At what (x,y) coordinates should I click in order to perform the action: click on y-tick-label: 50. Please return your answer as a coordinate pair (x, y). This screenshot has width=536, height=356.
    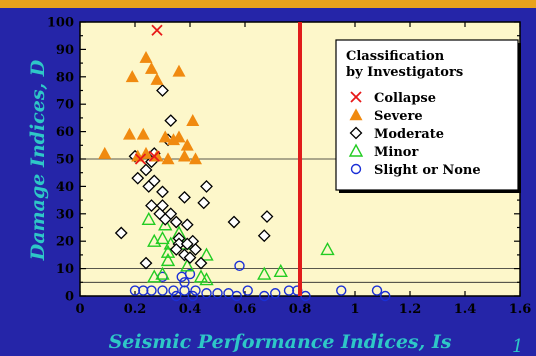
    Looking at the image, I should click on (65, 160).